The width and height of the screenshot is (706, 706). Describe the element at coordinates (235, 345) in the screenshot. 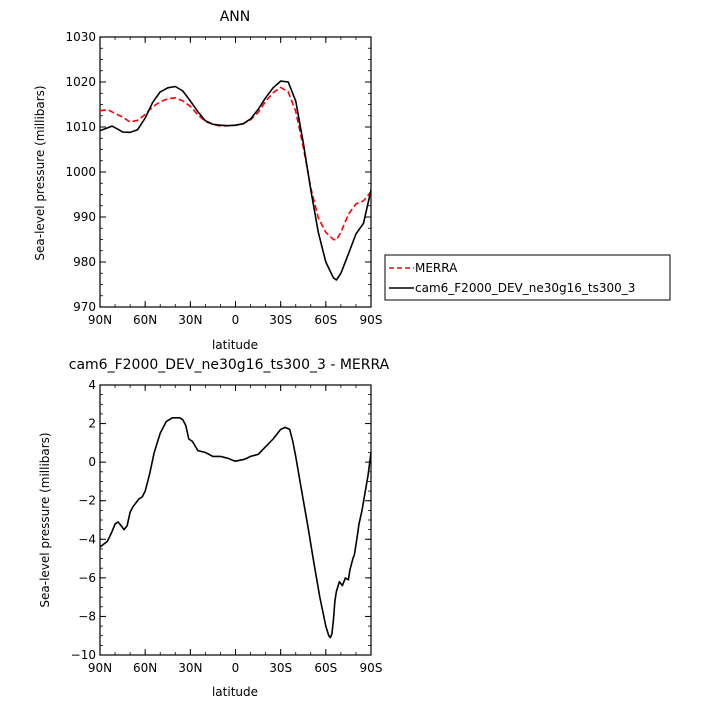

I see `top-x-axis-label: latitude` at that location.